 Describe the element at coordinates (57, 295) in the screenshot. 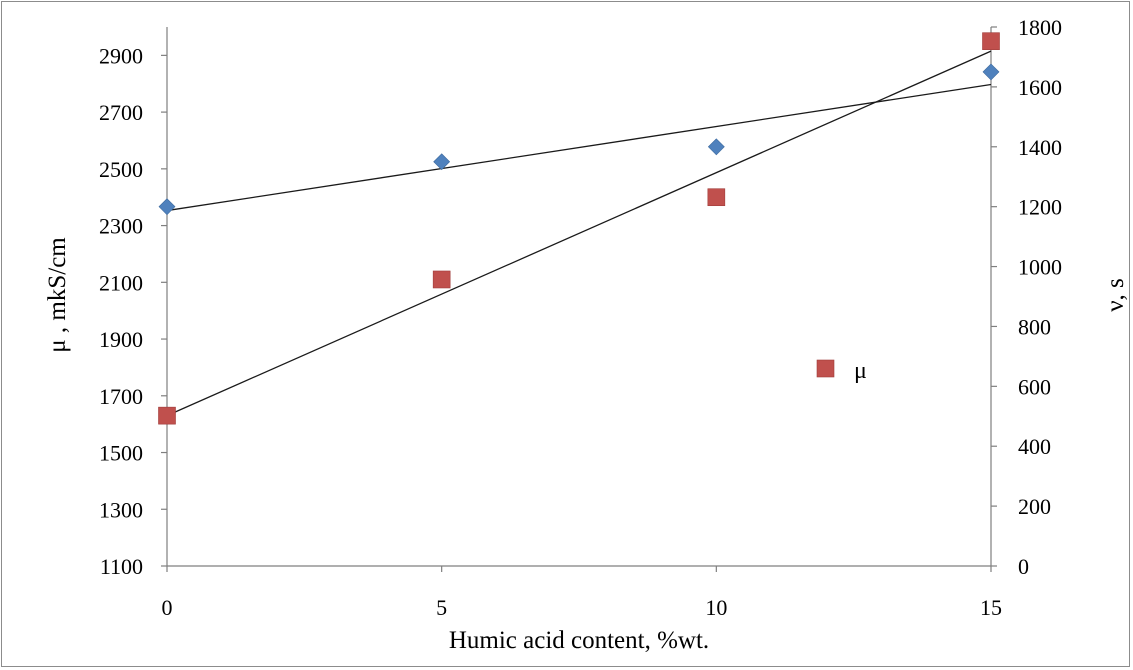

I see `left-y-axis-title: μ , mkS/cm` at that location.